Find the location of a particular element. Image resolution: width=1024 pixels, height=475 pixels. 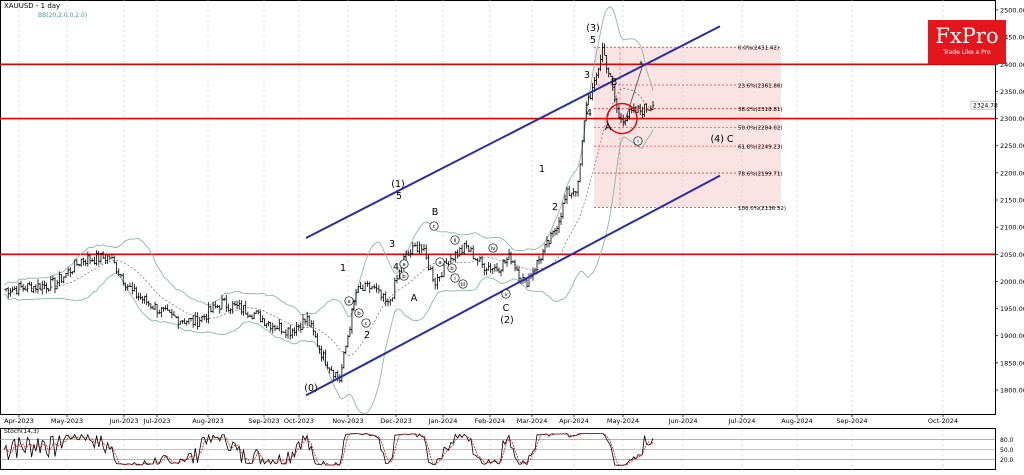

subwave-label: ii is located at coordinates (455, 241).